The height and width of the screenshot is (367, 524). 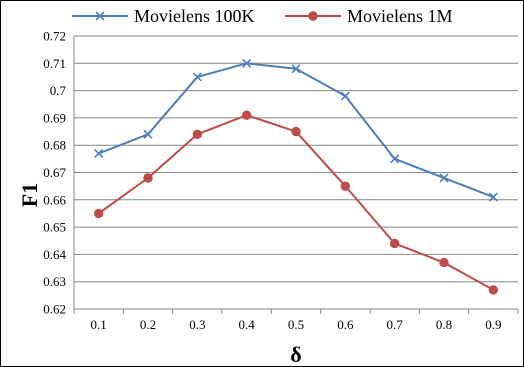 I want to click on x-tick-labels: 0.1 0.2 0.3 0.4 0.5 0.6 0.7 0.8 0.9, so click(x=296, y=324).